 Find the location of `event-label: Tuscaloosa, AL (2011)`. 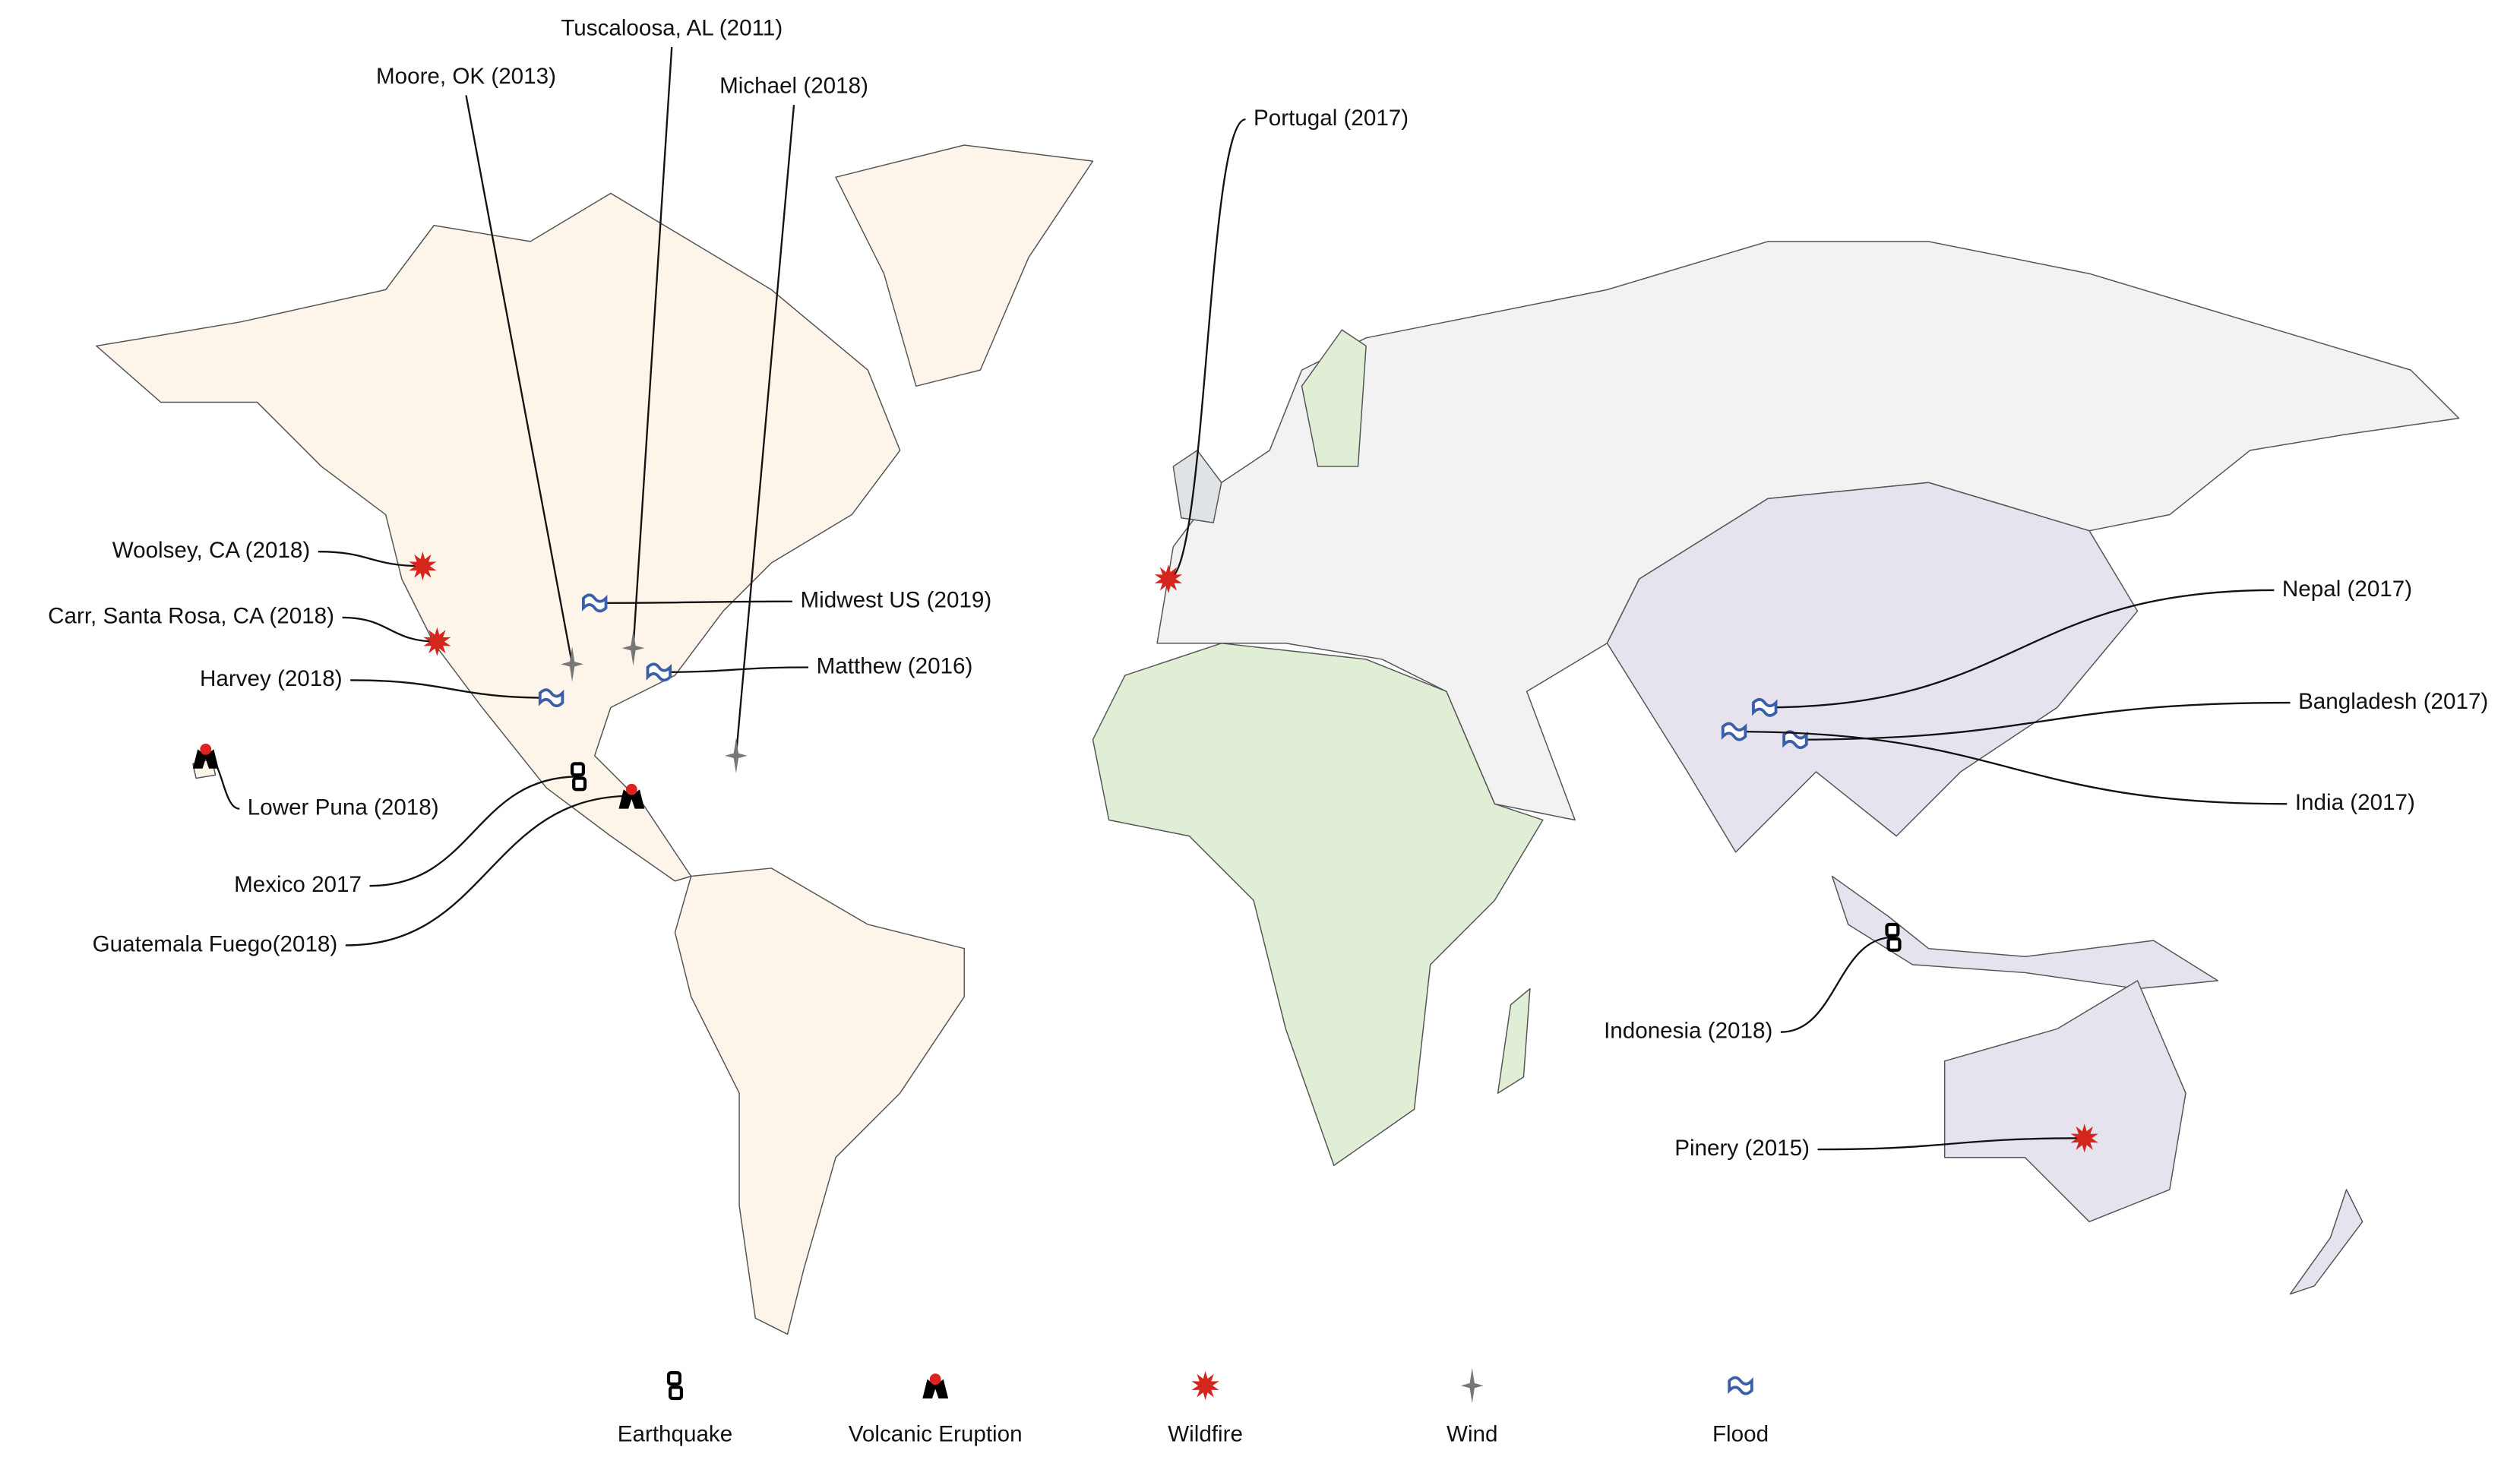

event-label: Tuscaloosa, AL (2011) is located at coordinates (672, 27).